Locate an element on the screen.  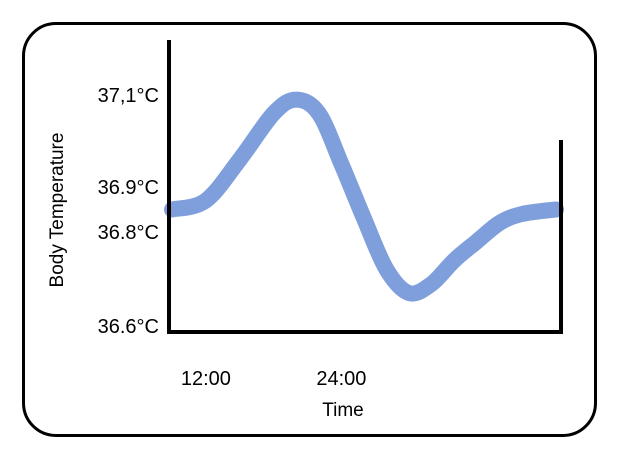
x-tick-label: 12:00 is located at coordinates (206, 379).